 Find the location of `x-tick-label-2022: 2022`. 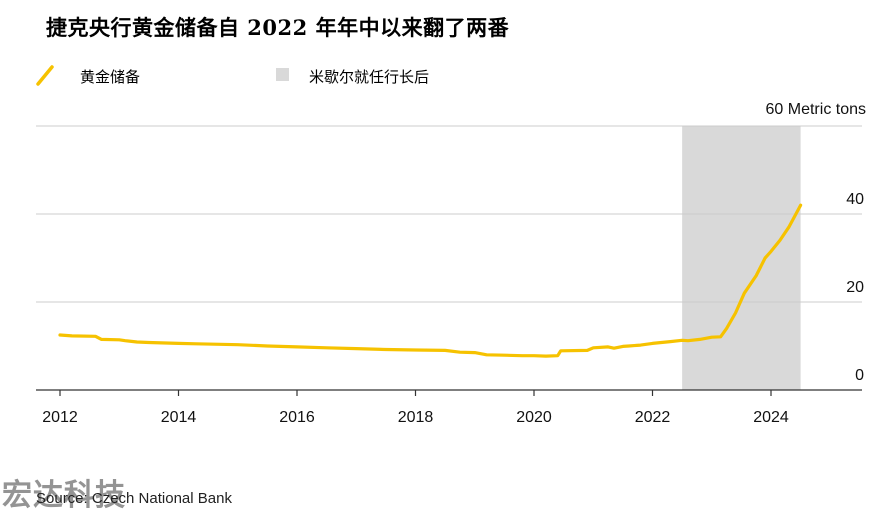

x-tick-label-2022: 2022 is located at coordinates (653, 417).